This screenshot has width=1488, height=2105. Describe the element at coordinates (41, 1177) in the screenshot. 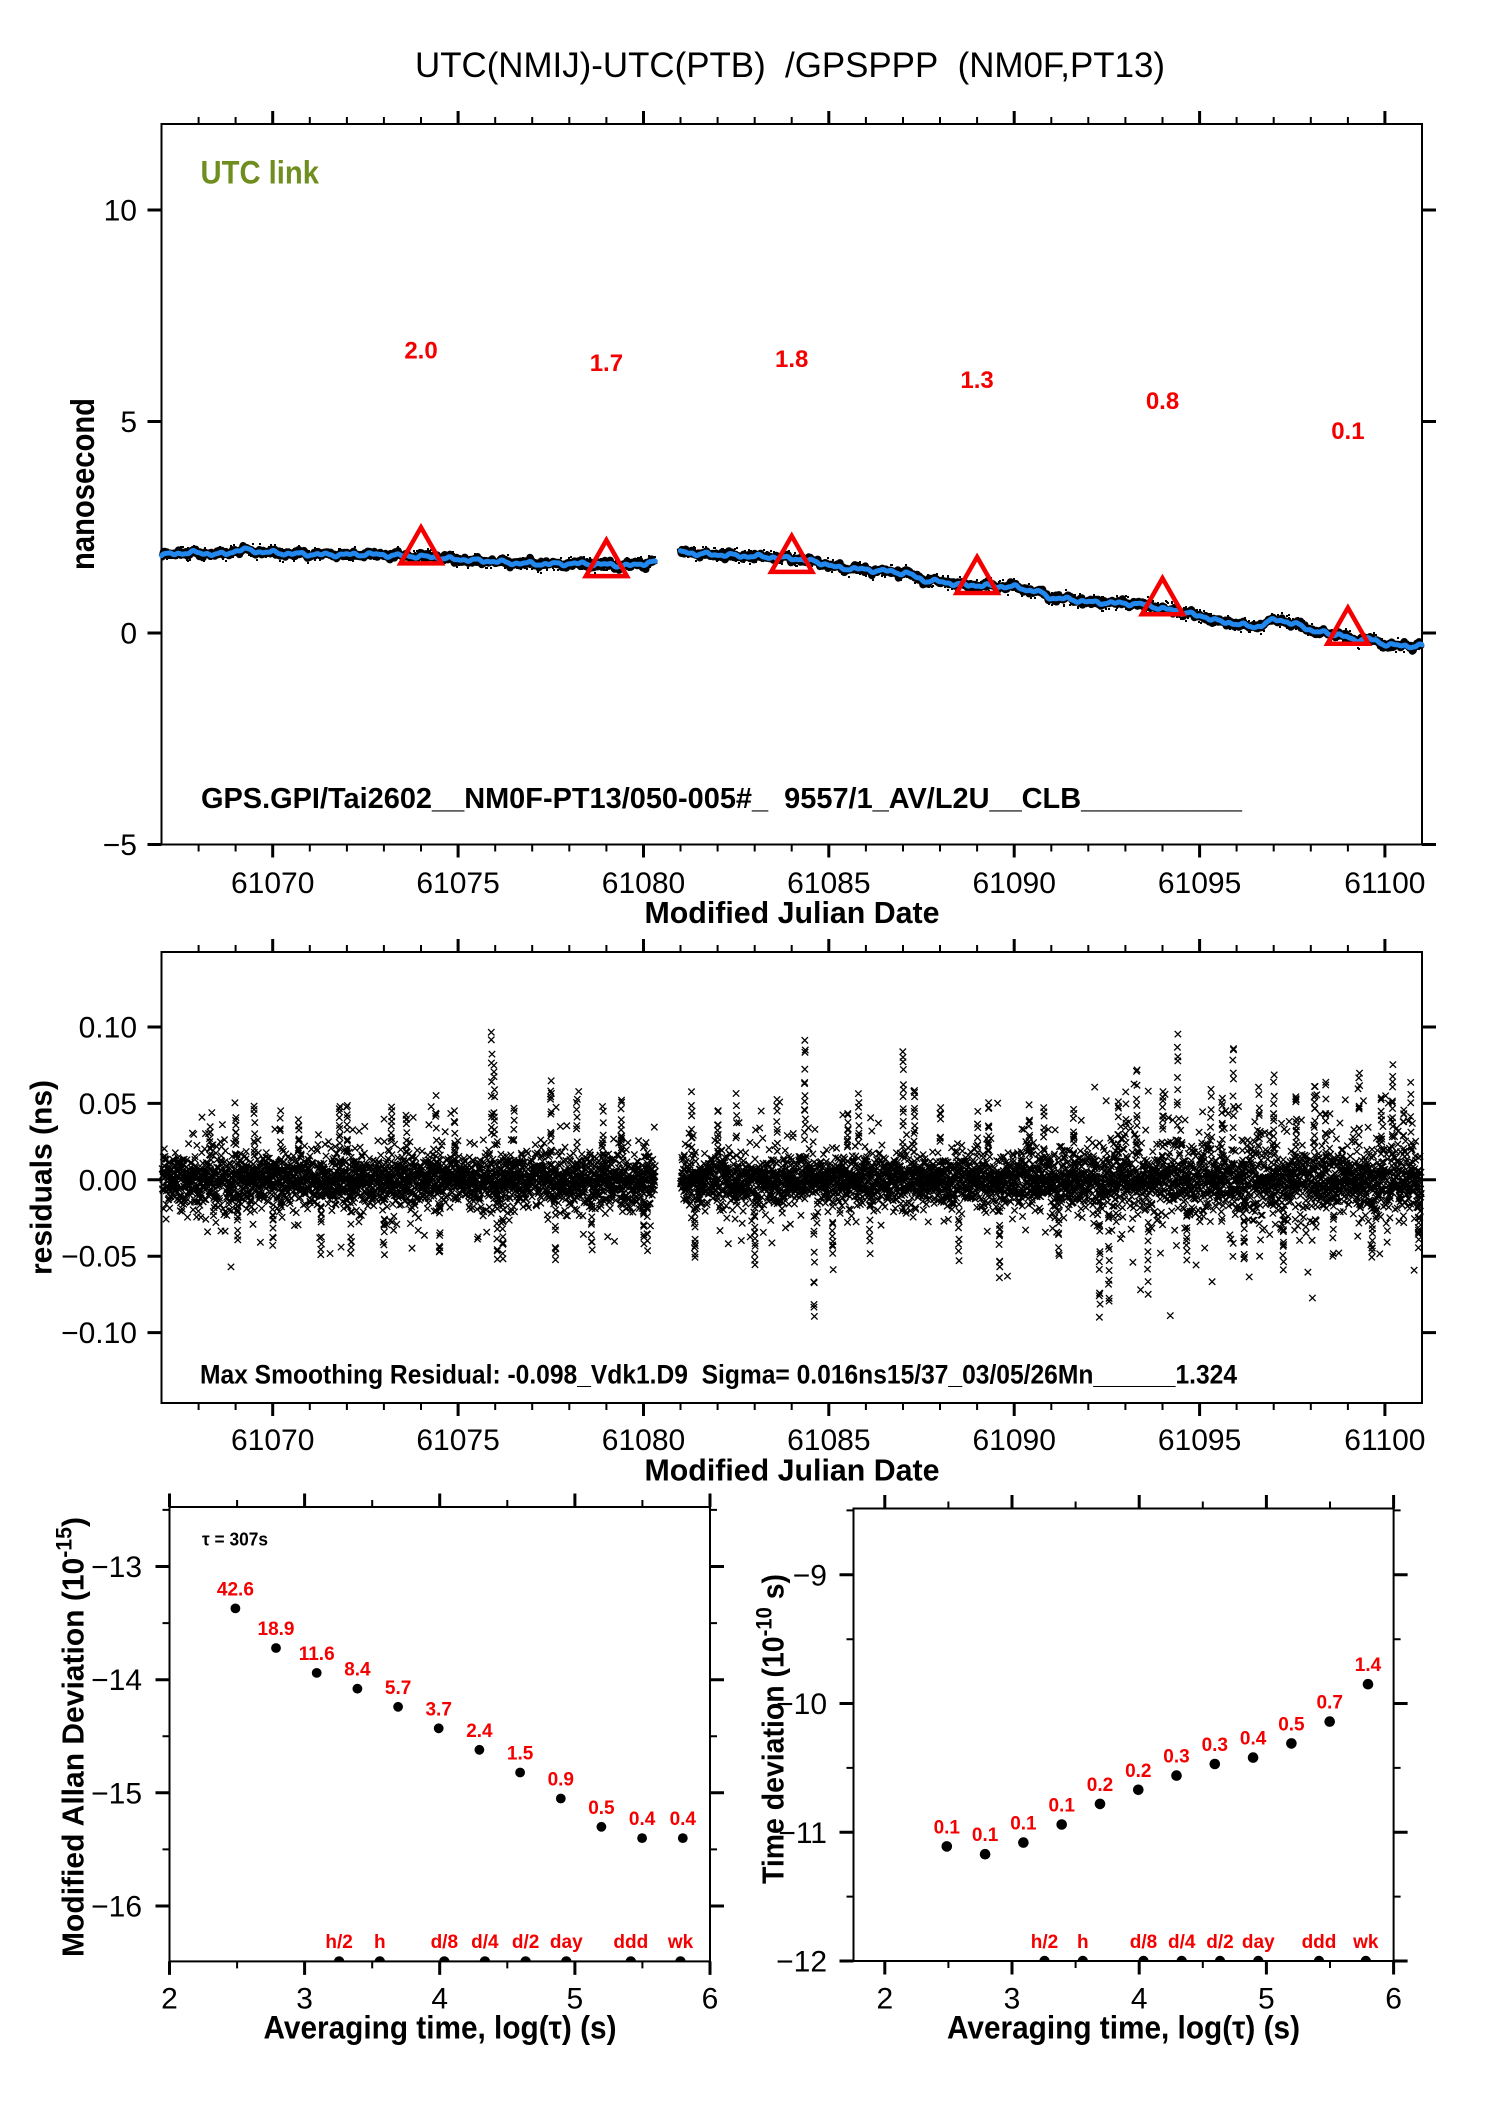

I see `svg-text: residuals (ns)` at that location.